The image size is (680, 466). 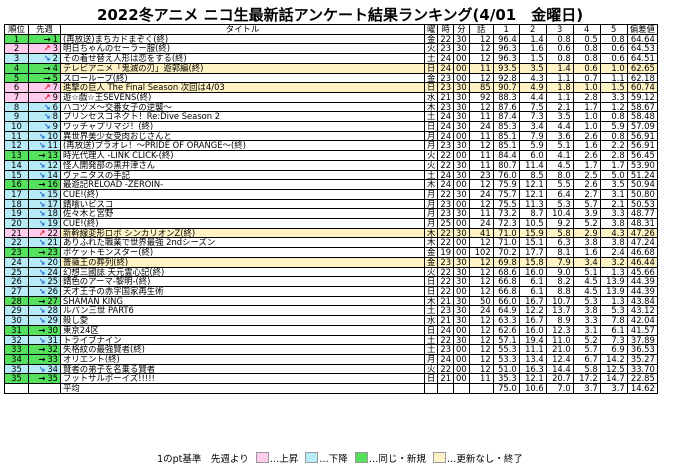 What do you see at coordinates (642, 39) in the screenshot?
I see `row-score: 64.64` at bounding box center [642, 39].